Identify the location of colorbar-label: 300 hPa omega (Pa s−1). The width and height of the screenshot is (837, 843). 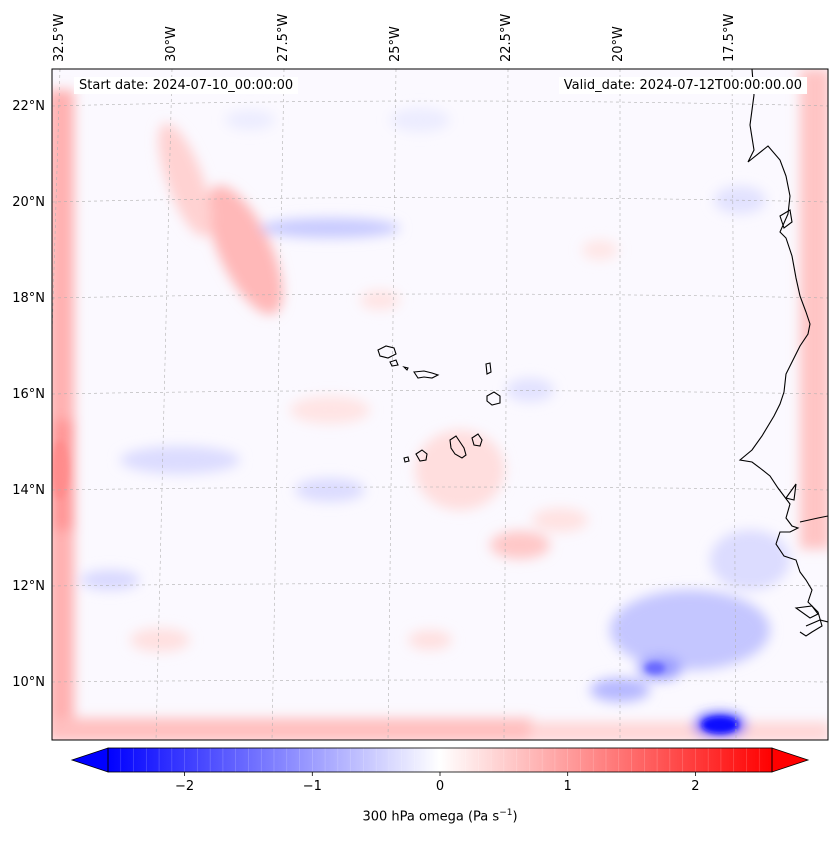
(440, 816).